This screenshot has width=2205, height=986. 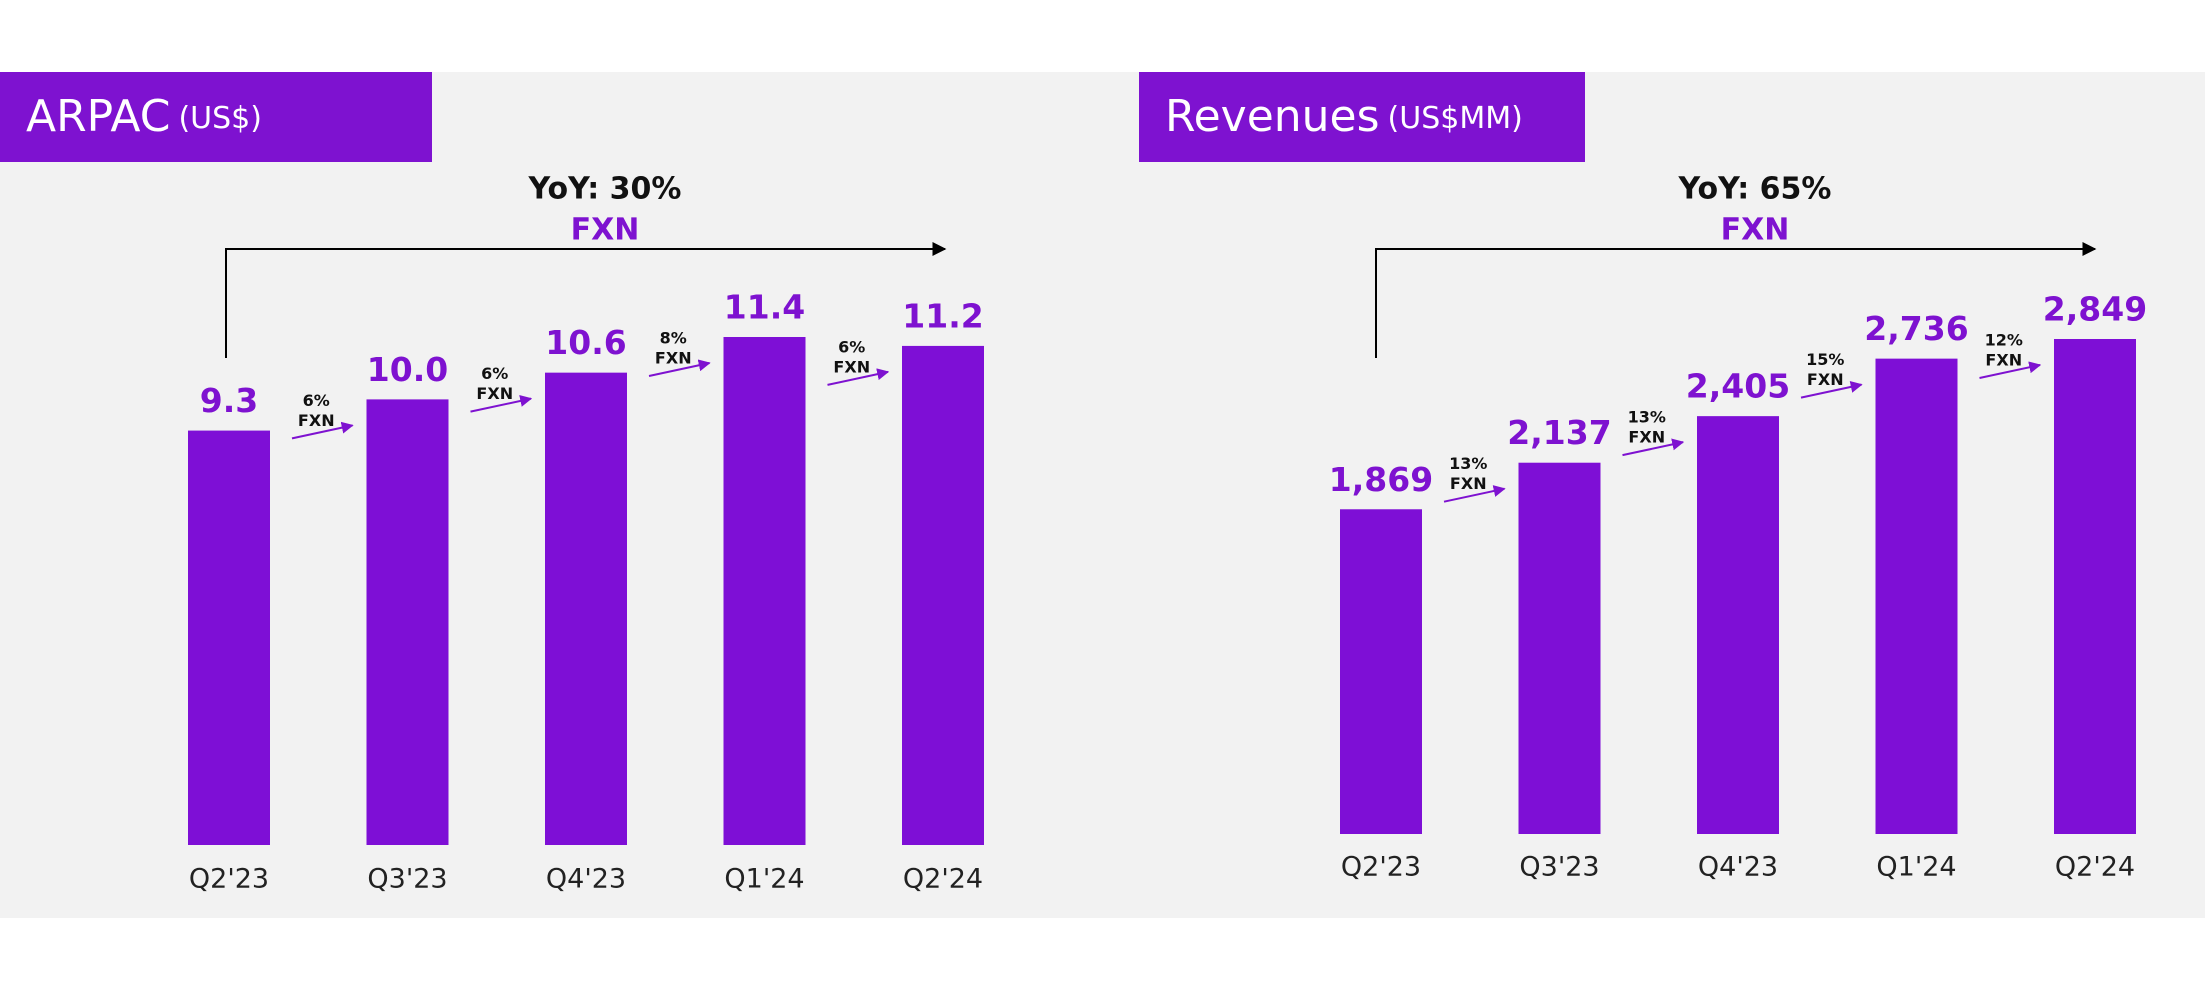 What do you see at coordinates (2095, 309) in the screenshot?
I see `value-label: 2,849` at bounding box center [2095, 309].